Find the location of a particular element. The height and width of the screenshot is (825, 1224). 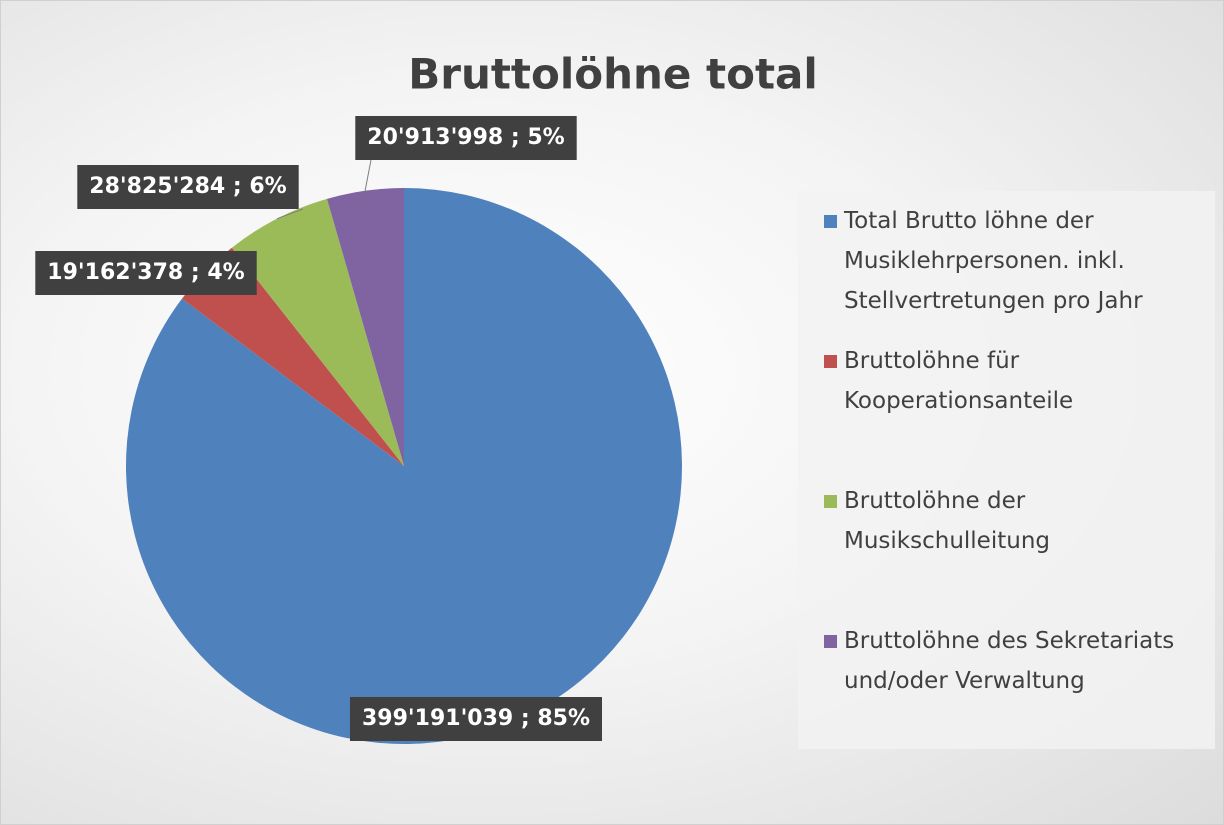

legend-item: Bruttolöhne für Kooperationsanteile is located at coordinates (1012, 411).